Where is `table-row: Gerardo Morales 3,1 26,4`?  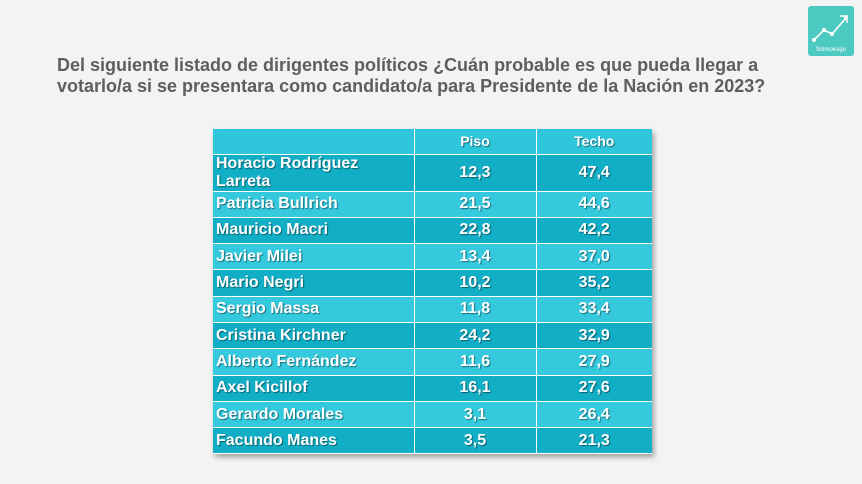 table-row: Gerardo Morales 3,1 26,4 is located at coordinates (432, 415).